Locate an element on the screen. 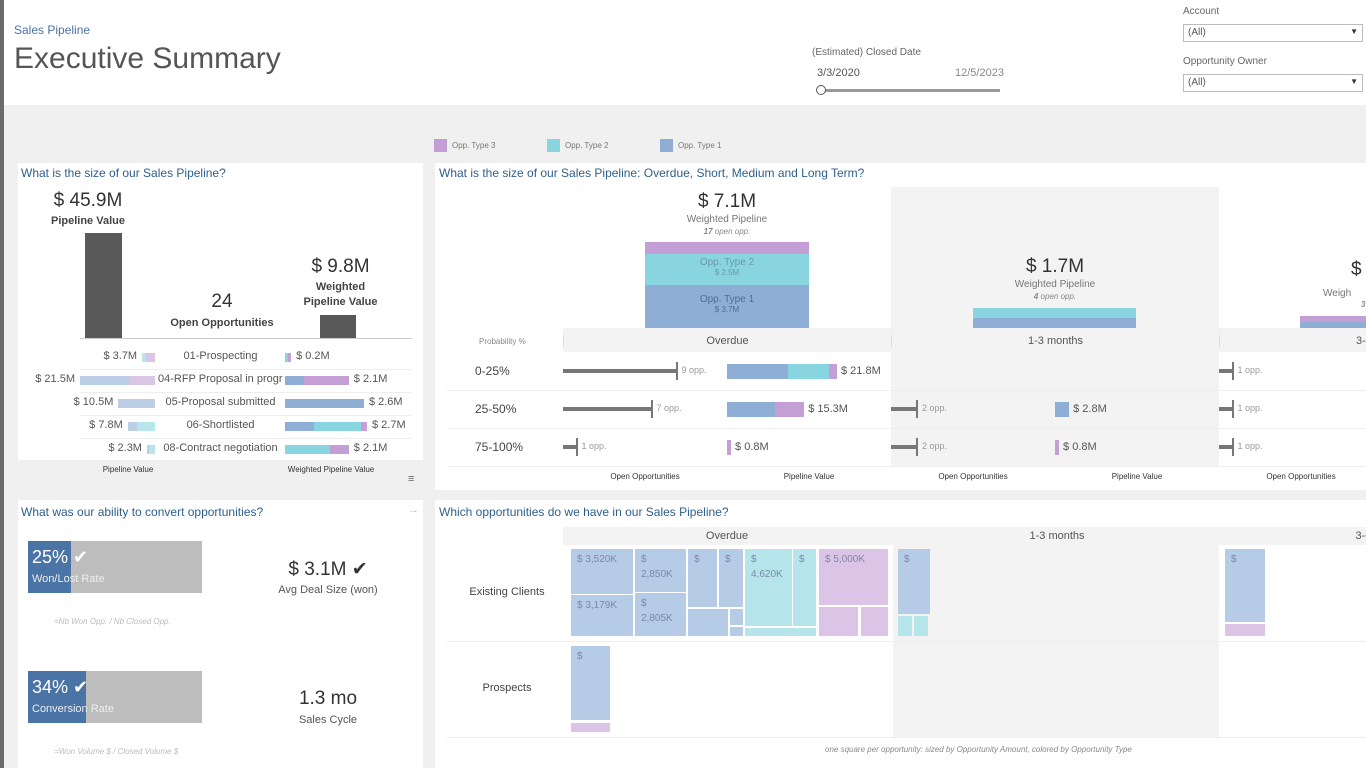 The image size is (1366, 768). owner-select: (All) ▼ is located at coordinates (1273, 83).